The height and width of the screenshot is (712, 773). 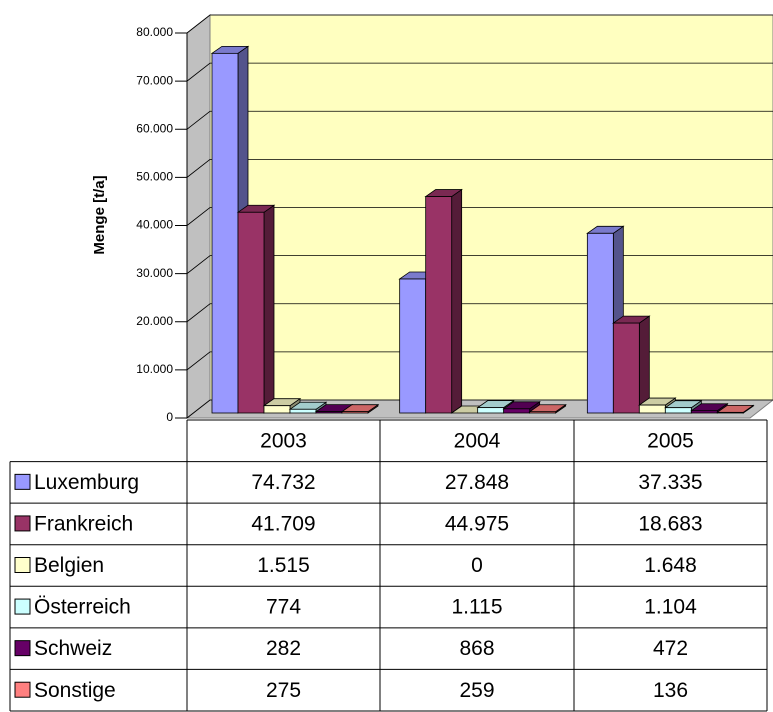 What do you see at coordinates (283, 482) in the screenshot?
I see `table-value: 74.732` at bounding box center [283, 482].